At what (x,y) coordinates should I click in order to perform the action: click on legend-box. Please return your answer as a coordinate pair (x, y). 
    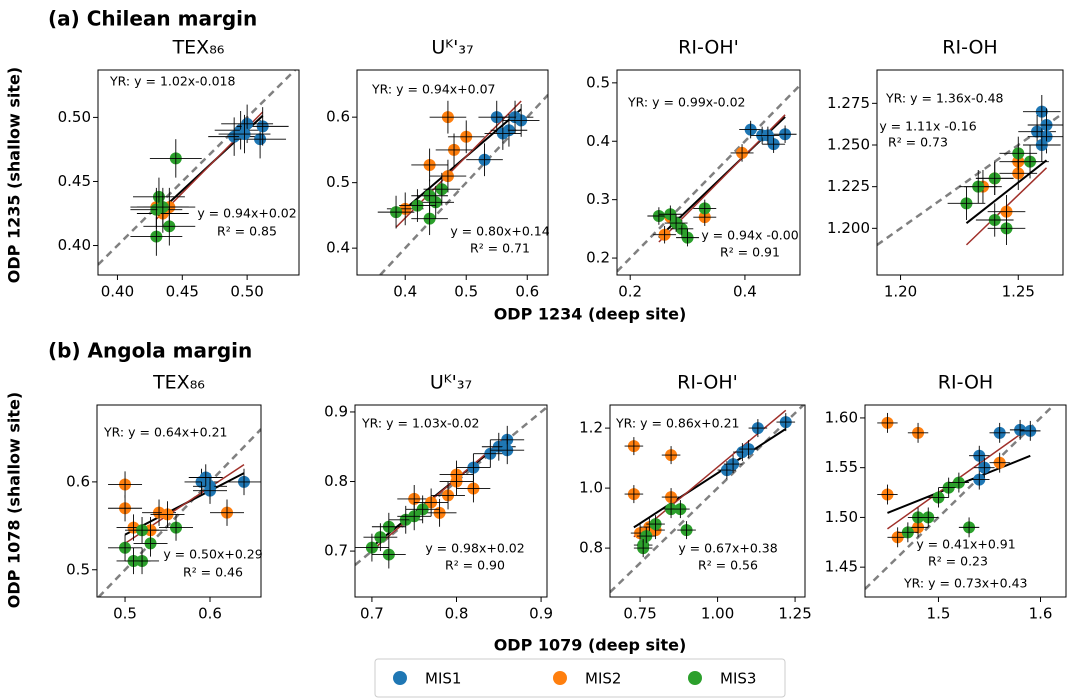
    Looking at the image, I should click on (580, 678).